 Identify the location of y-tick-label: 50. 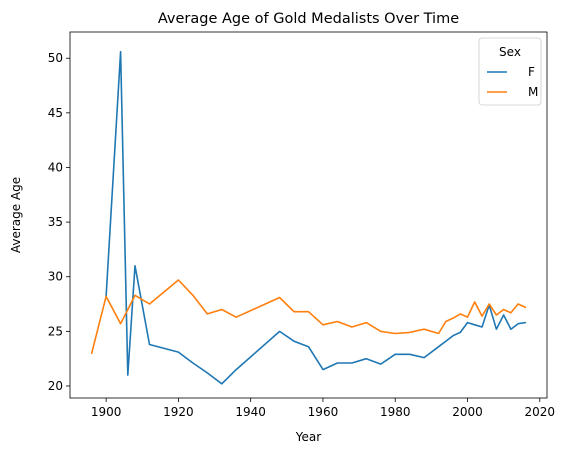
(55, 58).